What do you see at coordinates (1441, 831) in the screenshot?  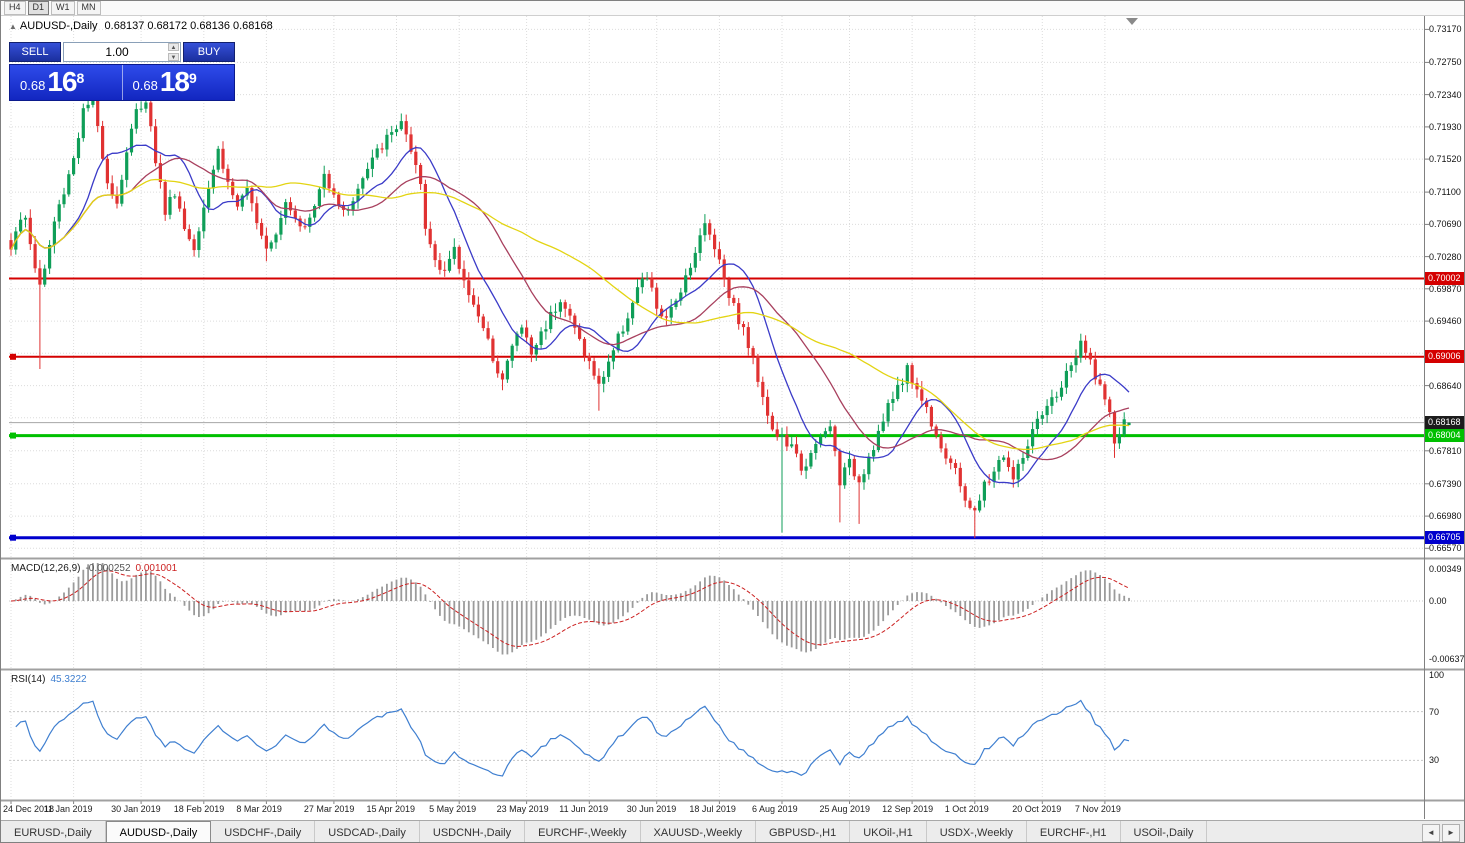 I see `tab-scroll-arrows: ◄ ►` at bounding box center [1441, 831].